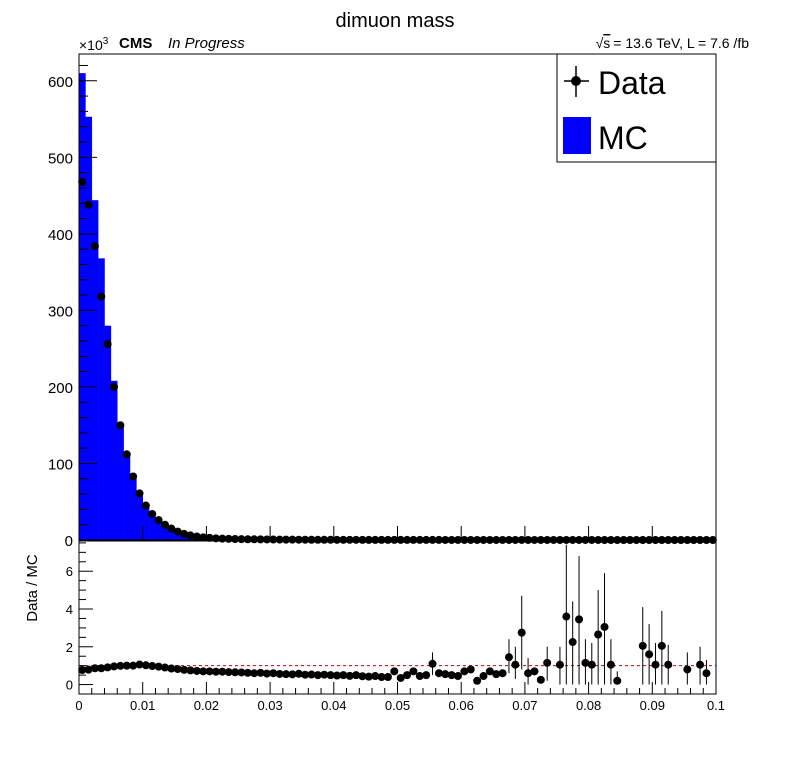 The image size is (796, 772). I want to click on lower-y-tick-label: 6, so click(69, 571).